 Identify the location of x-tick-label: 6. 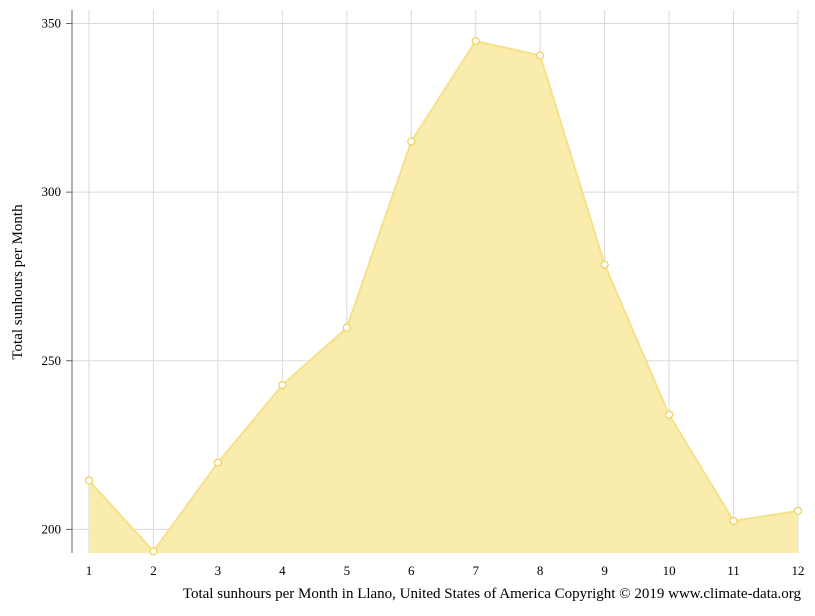
(411, 570).